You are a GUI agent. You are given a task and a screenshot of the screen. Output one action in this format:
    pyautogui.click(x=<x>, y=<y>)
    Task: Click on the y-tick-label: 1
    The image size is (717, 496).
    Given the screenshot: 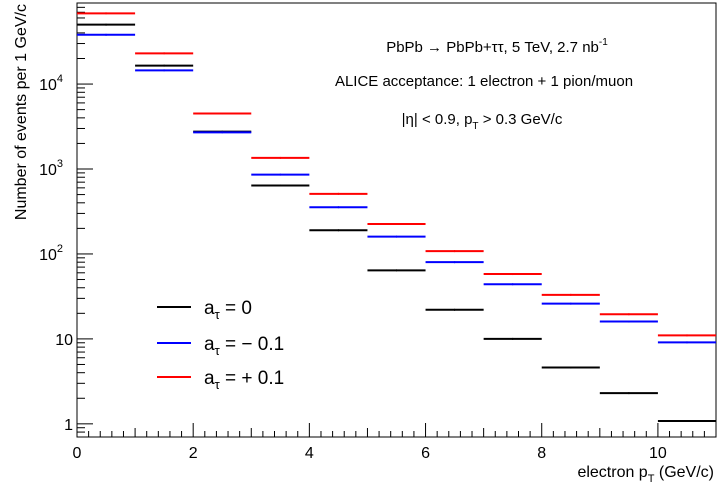 What is the action you would take?
    pyautogui.click(x=68, y=425)
    